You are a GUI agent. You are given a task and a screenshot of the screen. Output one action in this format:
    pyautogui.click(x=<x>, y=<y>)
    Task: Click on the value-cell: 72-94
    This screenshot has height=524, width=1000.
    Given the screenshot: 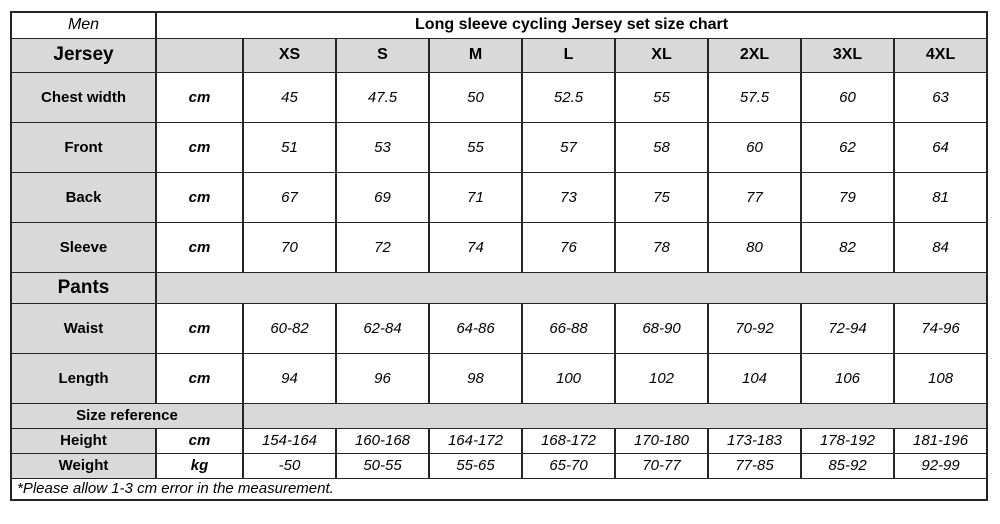 What is the action you would take?
    pyautogui.click(x=847, y=328)
    